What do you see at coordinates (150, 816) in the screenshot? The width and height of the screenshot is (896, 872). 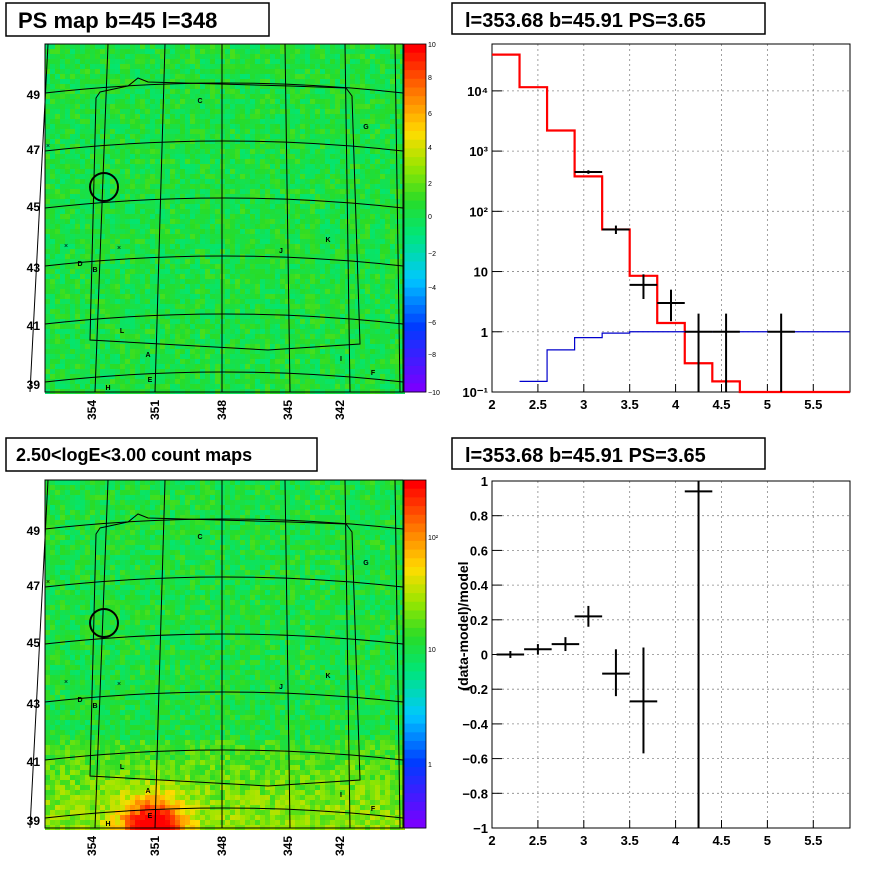 I see `map-marker-e: E` at bounding box center [150, 816].